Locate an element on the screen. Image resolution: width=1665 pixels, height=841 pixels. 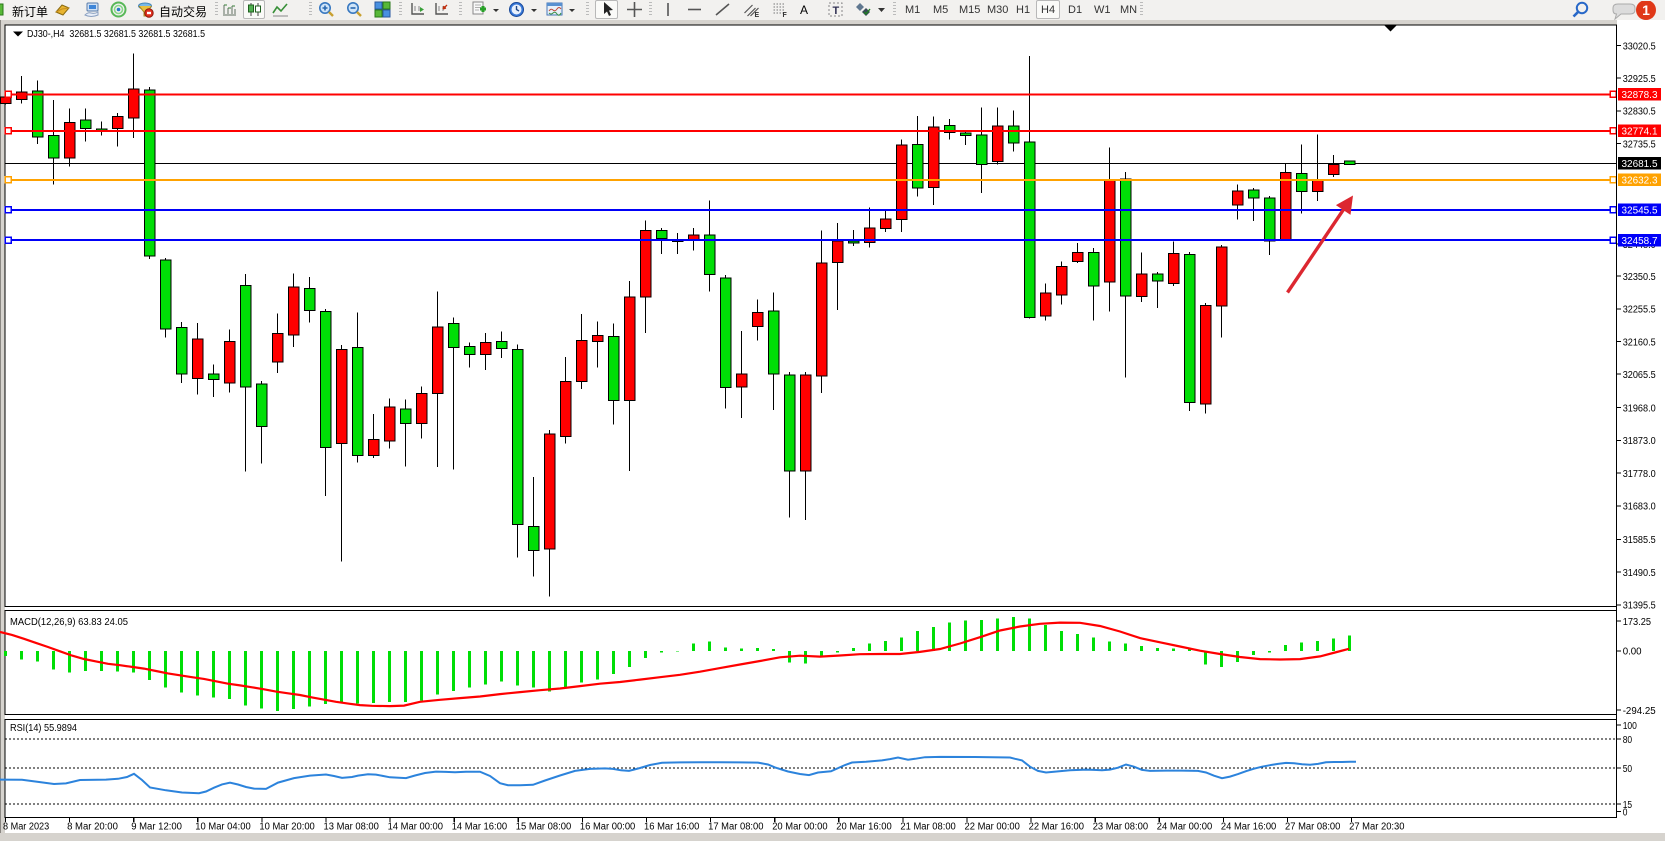
svg-text: 17 Mar 08:00 is located at coordinates (736, 827).